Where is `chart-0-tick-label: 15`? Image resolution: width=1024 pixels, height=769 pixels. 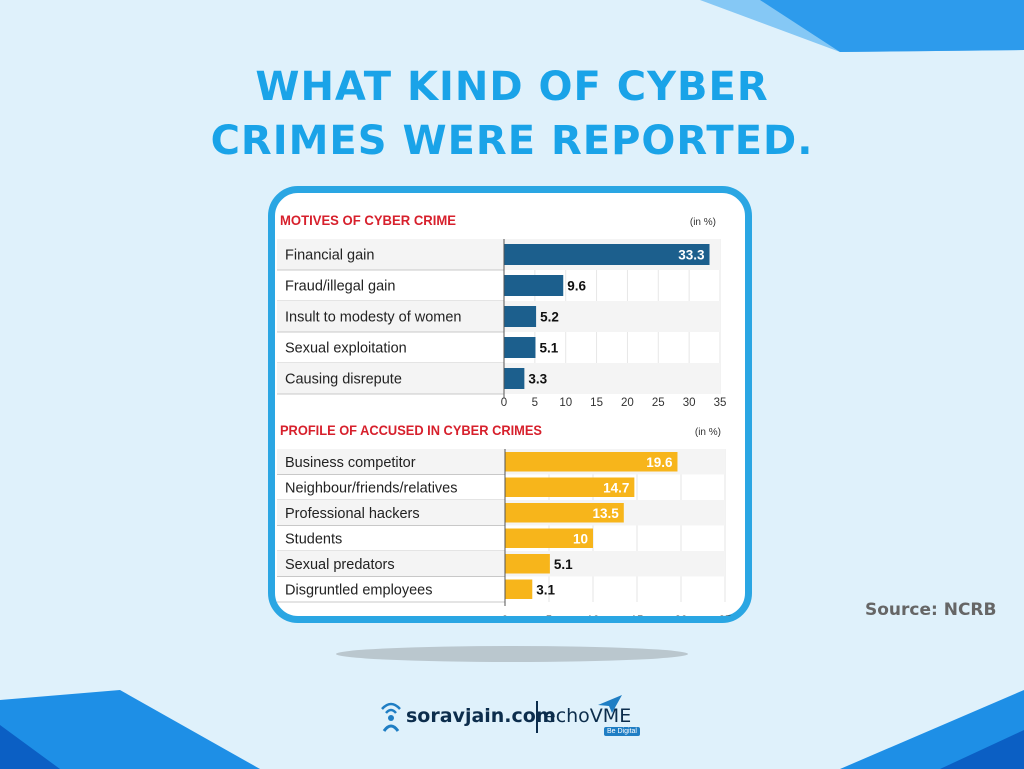 chart-0-tick-label: 15 is located at coordinates (596, 403).